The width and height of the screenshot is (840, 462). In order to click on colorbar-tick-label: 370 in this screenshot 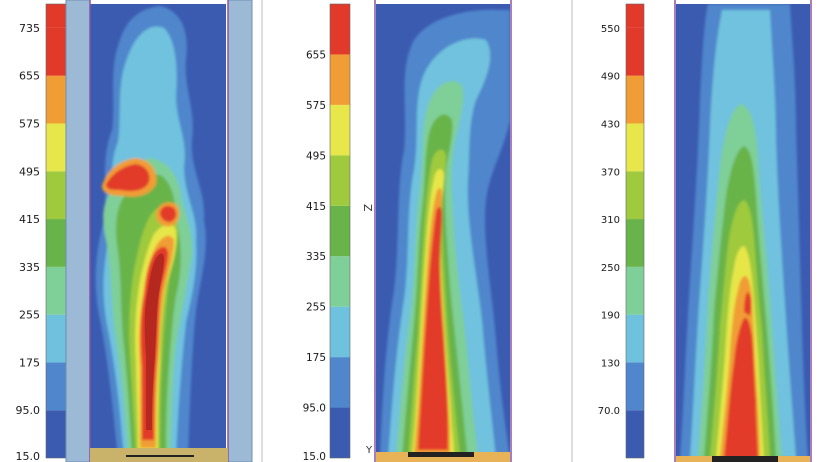, I will do `click(610, 172)`.